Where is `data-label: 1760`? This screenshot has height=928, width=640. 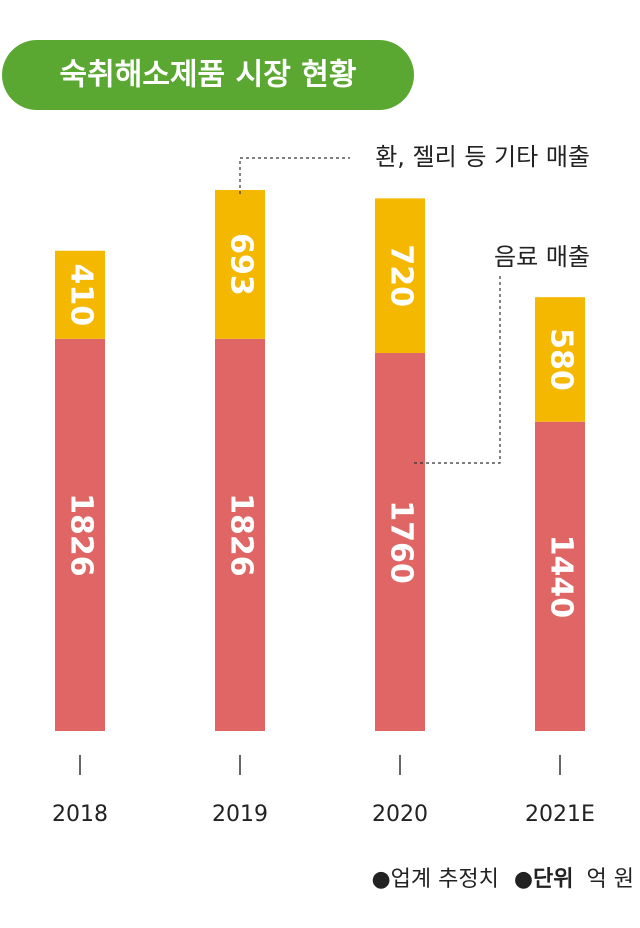
data-label: 1760 is located at coordinates (401, 542).